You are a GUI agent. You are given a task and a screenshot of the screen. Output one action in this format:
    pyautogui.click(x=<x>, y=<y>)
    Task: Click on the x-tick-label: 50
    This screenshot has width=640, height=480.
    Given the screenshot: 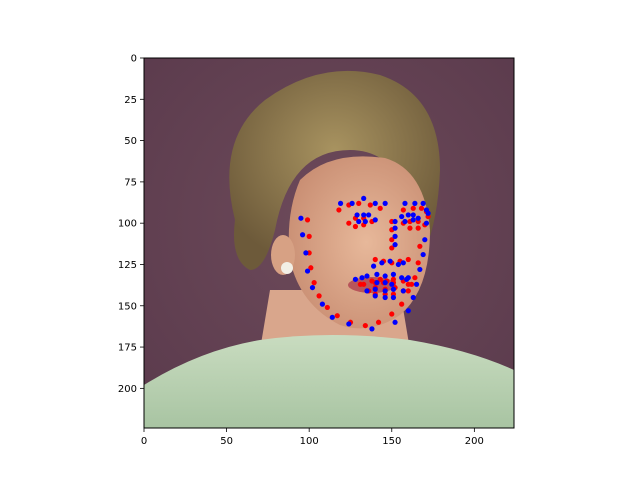 What is the action you would take?
    pyautogui.click(x=226, y=441)
    